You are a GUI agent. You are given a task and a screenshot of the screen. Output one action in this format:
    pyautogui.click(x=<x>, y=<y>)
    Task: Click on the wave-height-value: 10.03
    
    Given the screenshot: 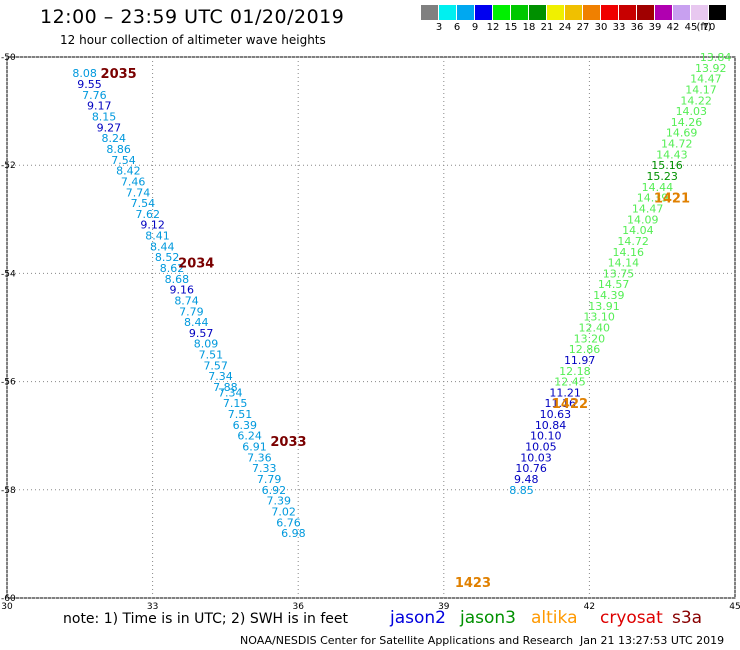 What is the action you would take?
    pyautogui.click(x=536, y=457)
    